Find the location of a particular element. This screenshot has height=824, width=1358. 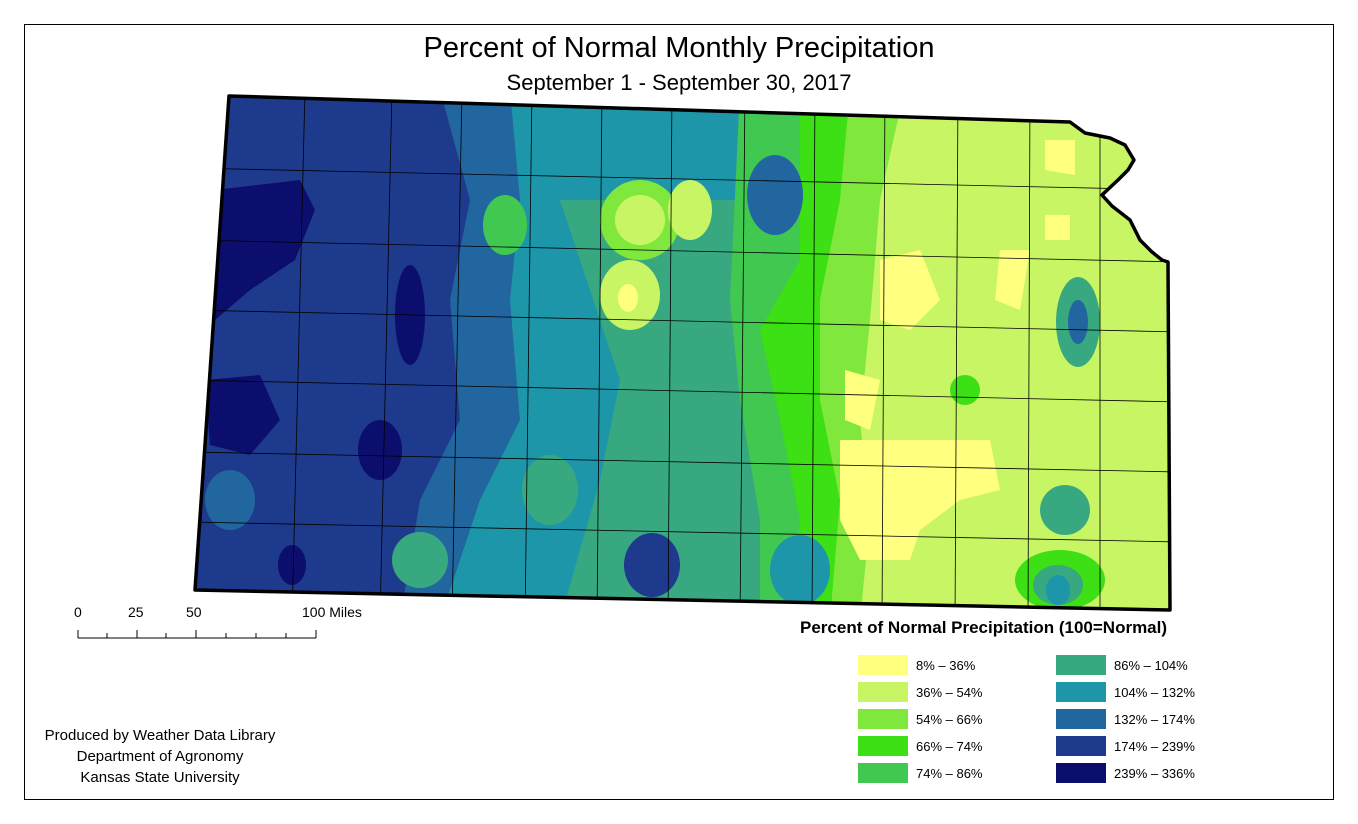

legend-item: 174% – 239% is located at coordinates (1125, 746).